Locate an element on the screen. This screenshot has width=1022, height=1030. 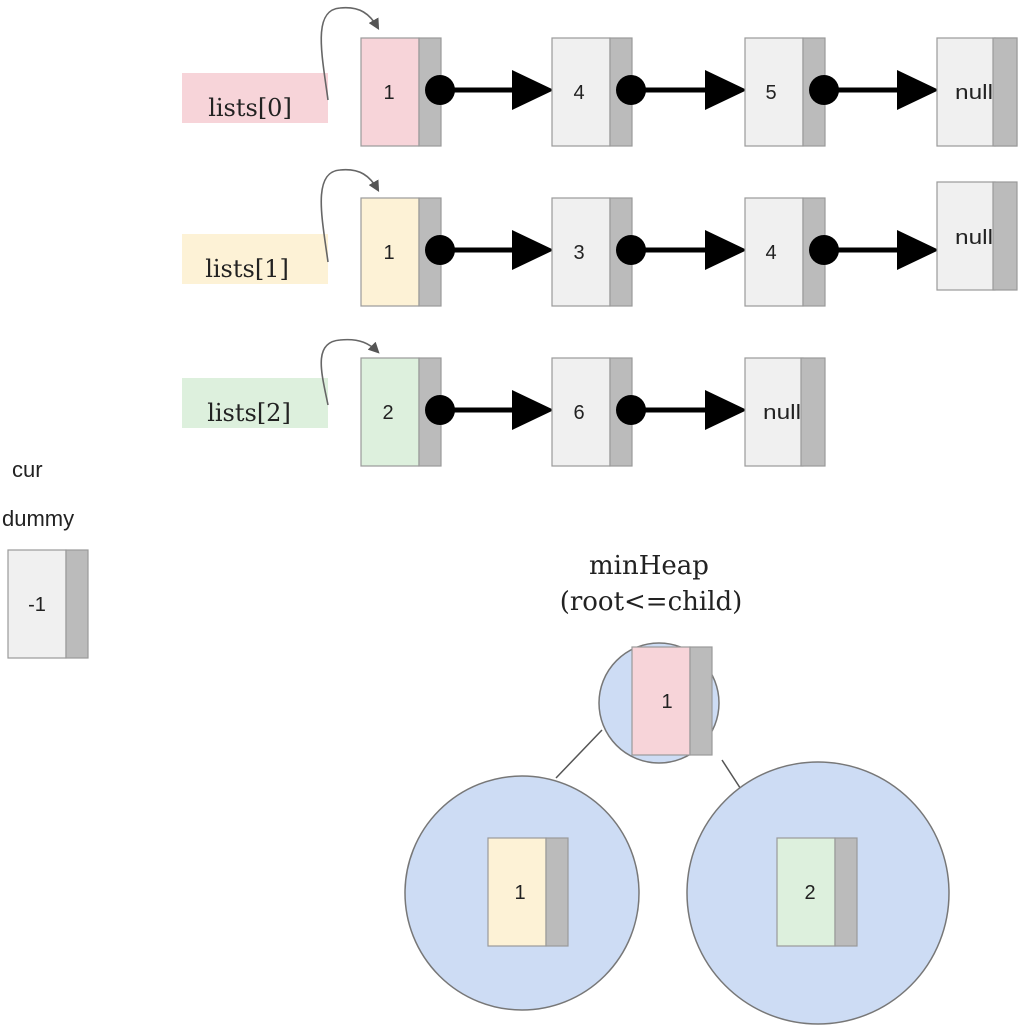
dummy-value: -1 is located at coordinates (37, 605).